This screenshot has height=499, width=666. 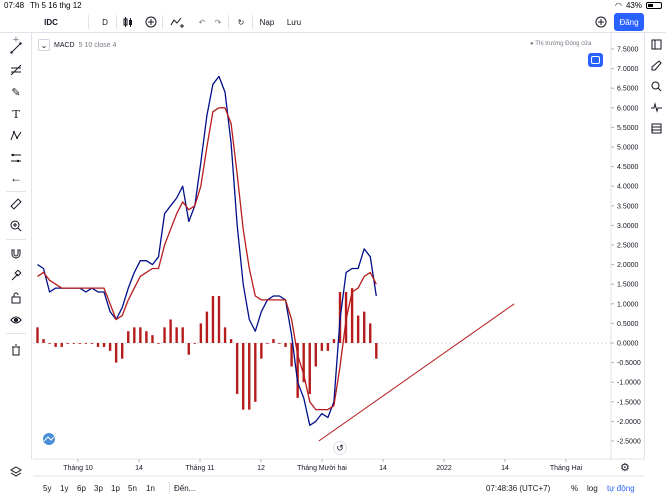 What do you see at coordinates (563, 44) in the screenshot?
I see `market-status-text: Thị trường Đóng cửa` at bounding box center [563, 44].